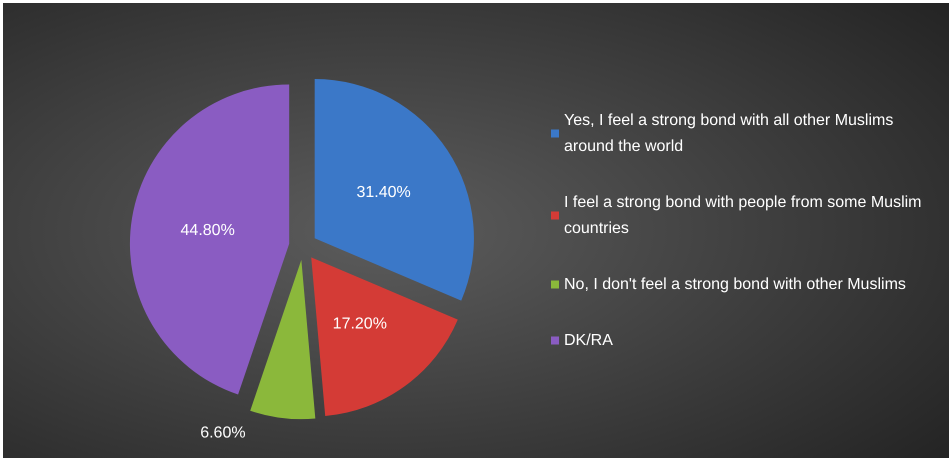 The width and height of the screenshot is (952, 461). I want to click on data-label: 31.40%, so click(383, 193).